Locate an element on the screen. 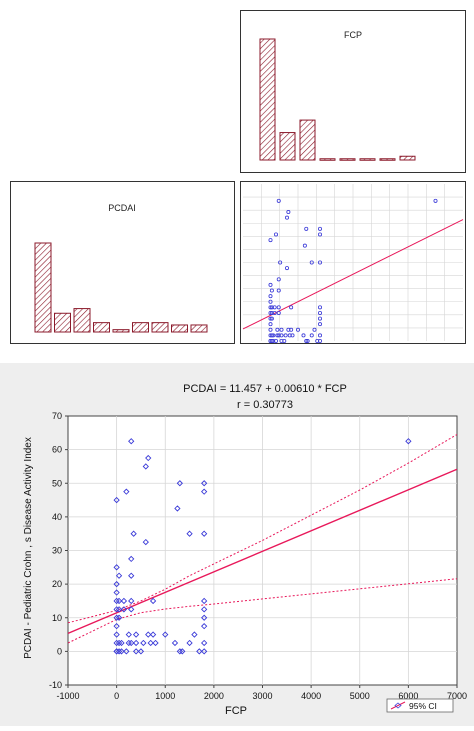 This screenshot has width=474, height=731. x-tick-label: 3000 is located at coordinates (262, 696).